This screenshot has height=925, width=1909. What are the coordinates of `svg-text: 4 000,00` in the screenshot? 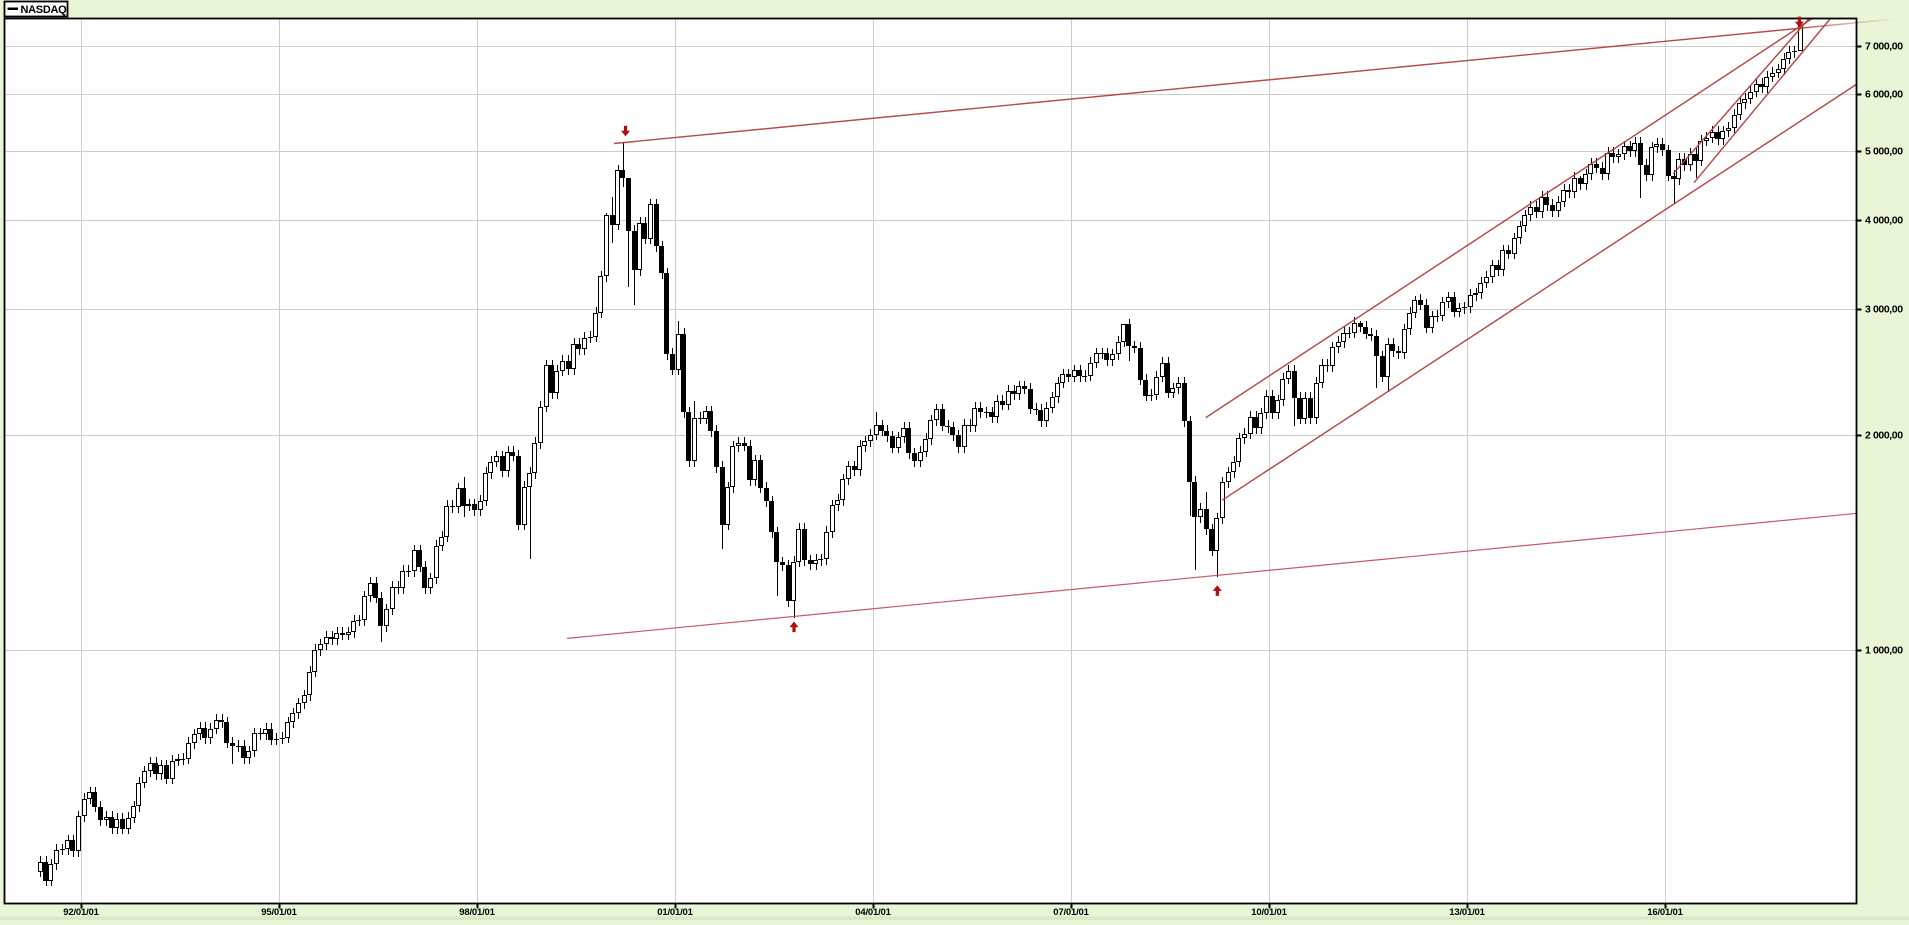 It's located at (1884, 221).